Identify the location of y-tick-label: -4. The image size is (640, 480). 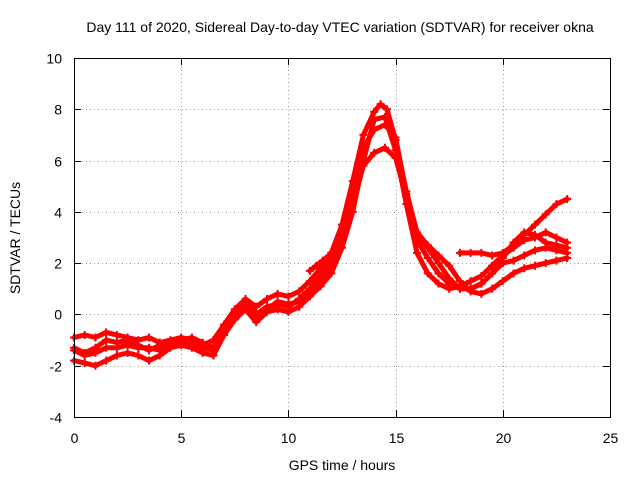
(56, 418).